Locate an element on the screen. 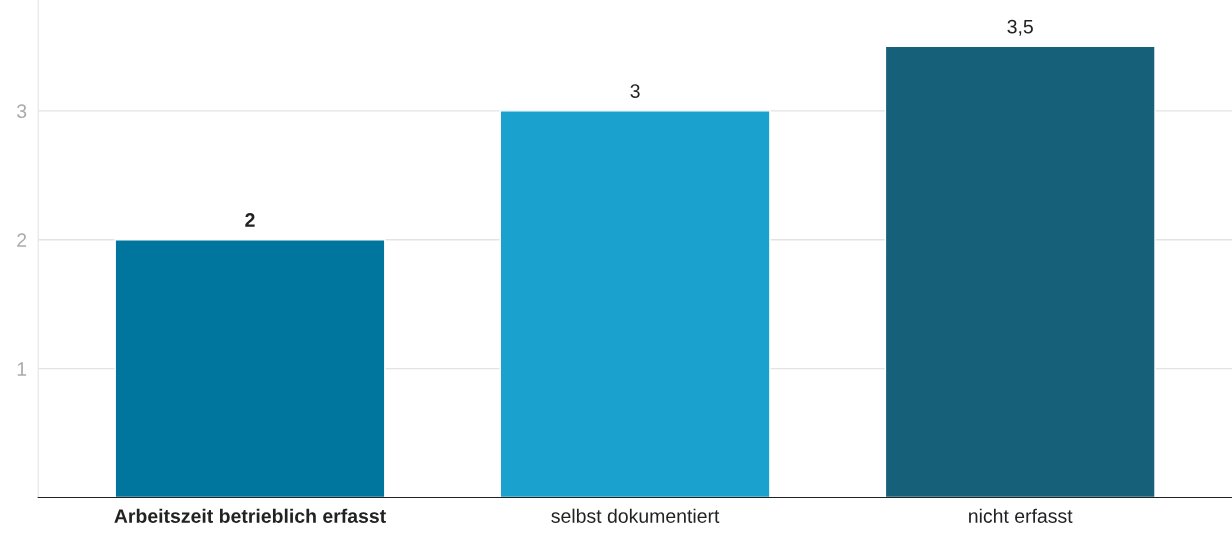  x-tick-label: selbst dokumentiert is located at coordinates (635, 515).